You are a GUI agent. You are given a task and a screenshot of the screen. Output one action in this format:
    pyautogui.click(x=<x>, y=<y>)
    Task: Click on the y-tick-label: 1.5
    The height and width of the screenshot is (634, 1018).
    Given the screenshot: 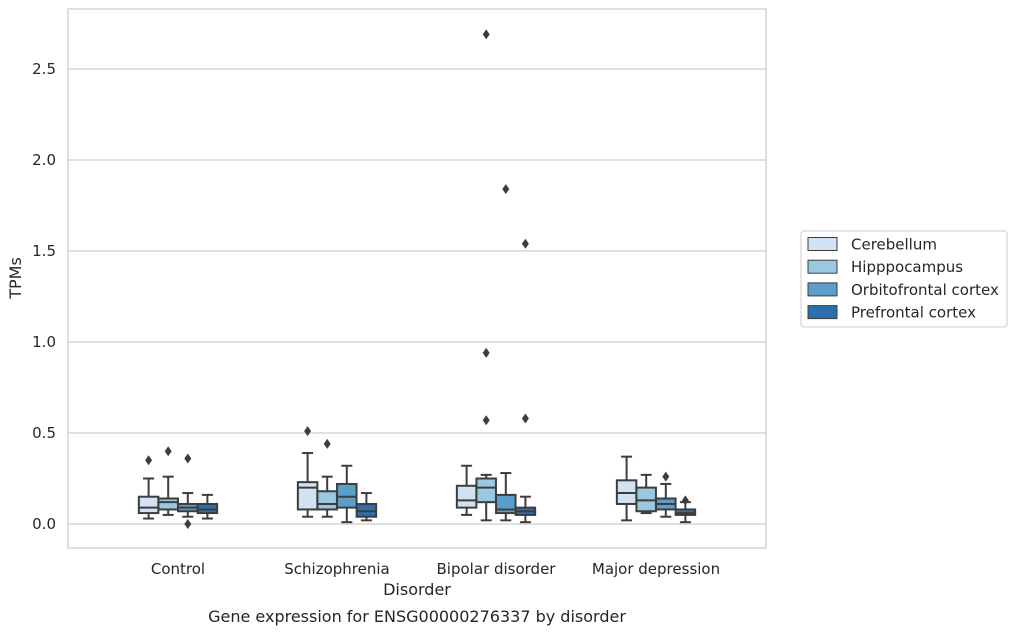 What is the action you would take?
    pyautogui.click(x=44, y=251)
    